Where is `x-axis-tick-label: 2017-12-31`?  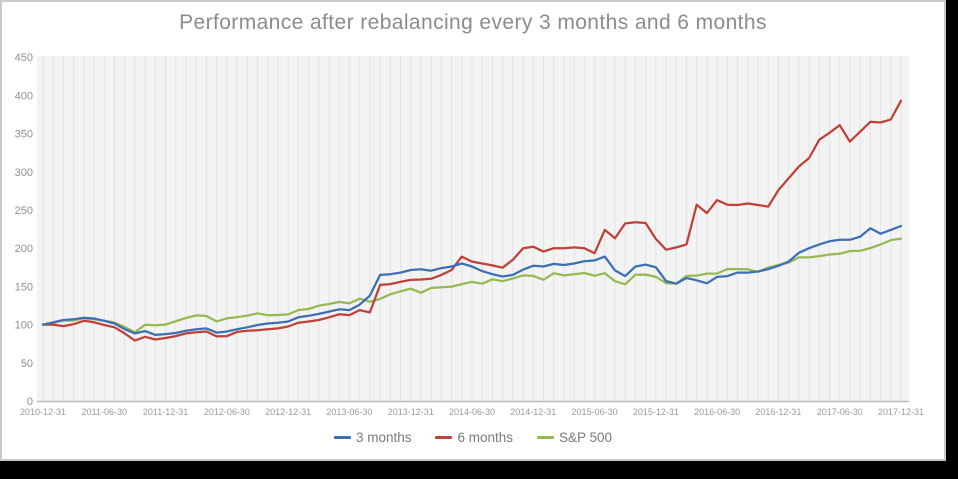 x-axis-tick-label: 2017-12-31 is located at coordinates (901, 412).